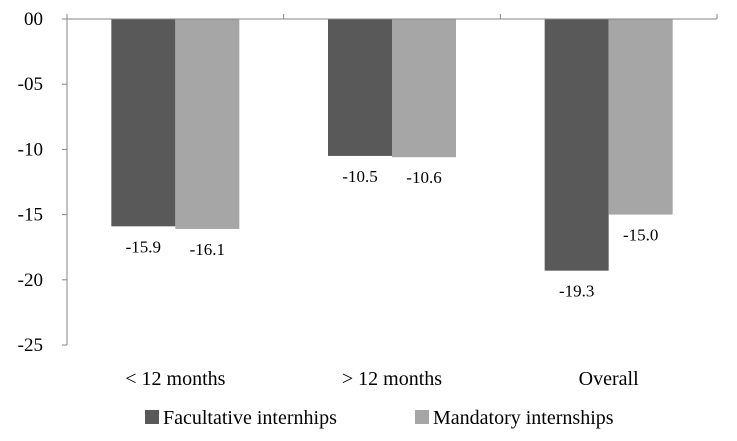  Describe the element at coordinates (640, 235) in the screenshot. I see `data-label: -15.0` at that location.